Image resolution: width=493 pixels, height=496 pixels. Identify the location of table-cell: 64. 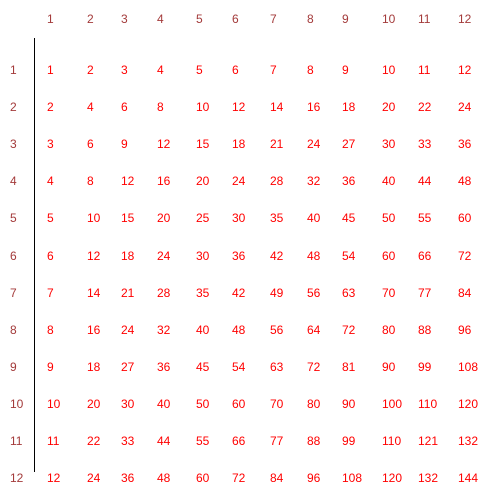
(314, 330).